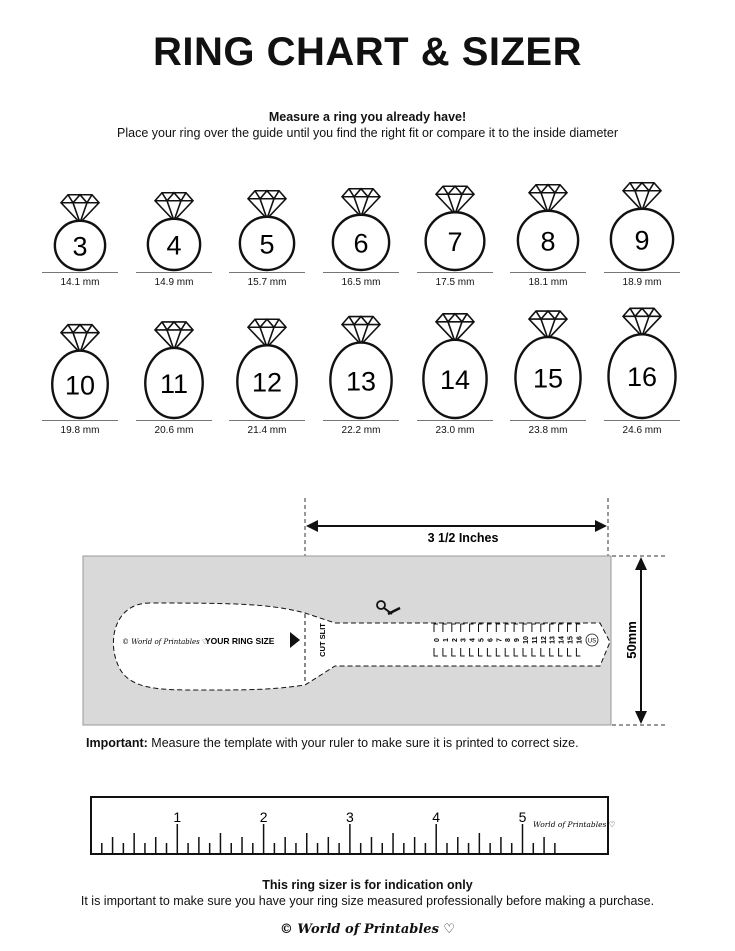 This screenshot has height=951, width=735. I want to click on ring-icon: 6, so click(361, 229).